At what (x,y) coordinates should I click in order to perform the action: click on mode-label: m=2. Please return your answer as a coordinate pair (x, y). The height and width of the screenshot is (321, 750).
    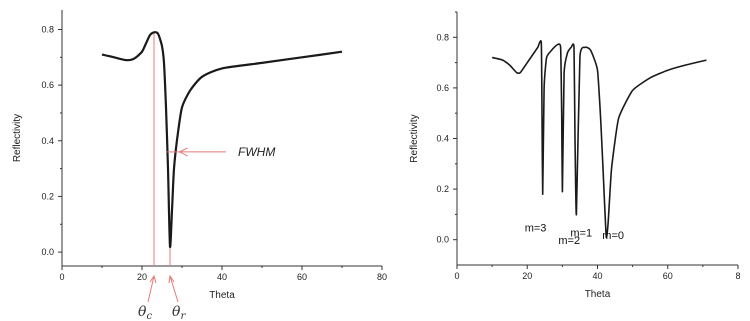
    Looking at the image, I should click on (569, 241).